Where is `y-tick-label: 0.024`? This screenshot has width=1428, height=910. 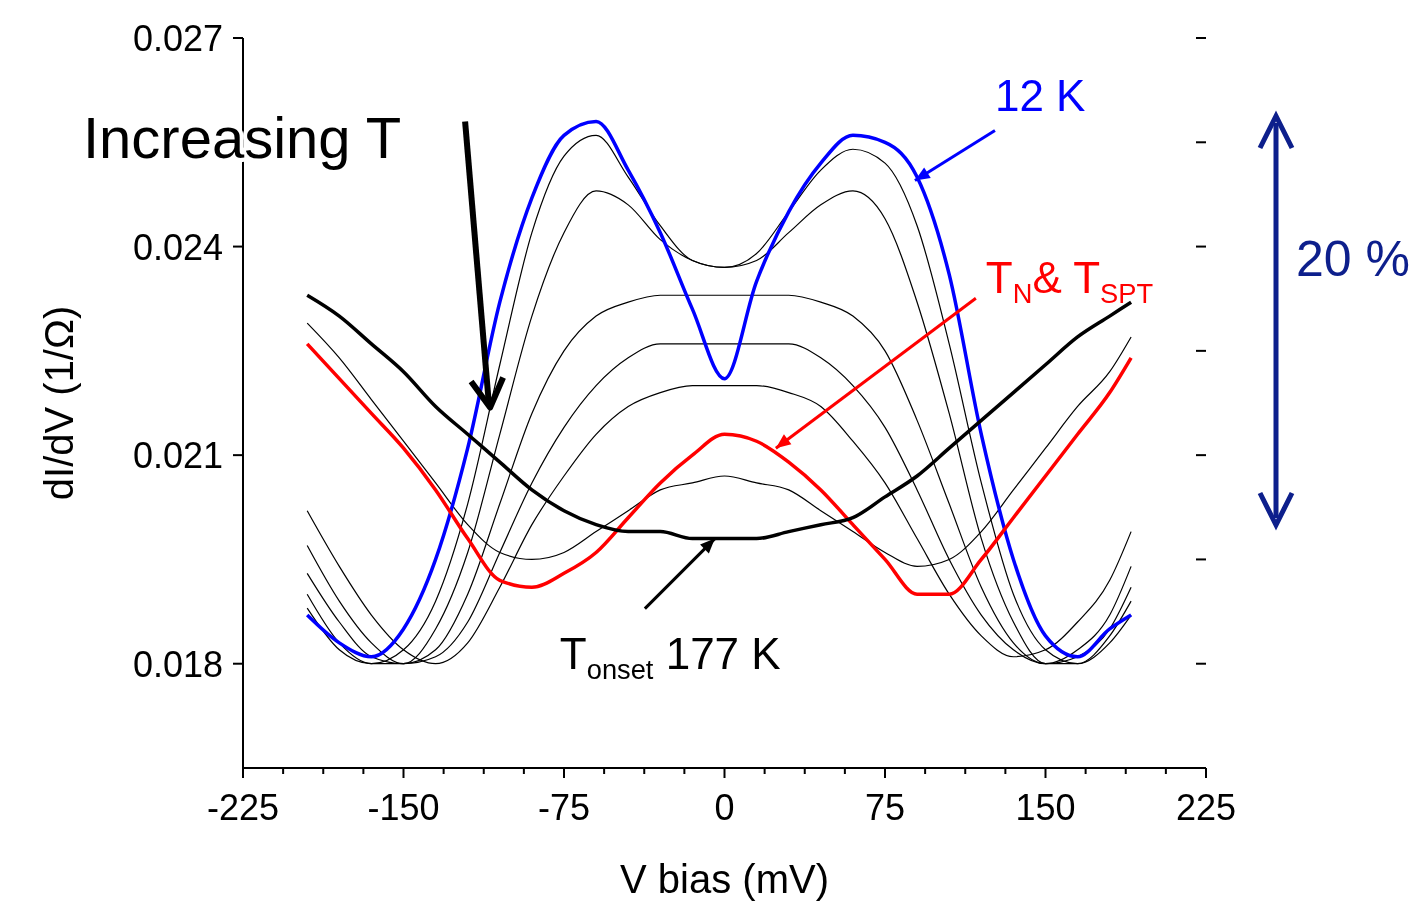
y-tick-label: 0.024 is located at coordinates (177, 247).